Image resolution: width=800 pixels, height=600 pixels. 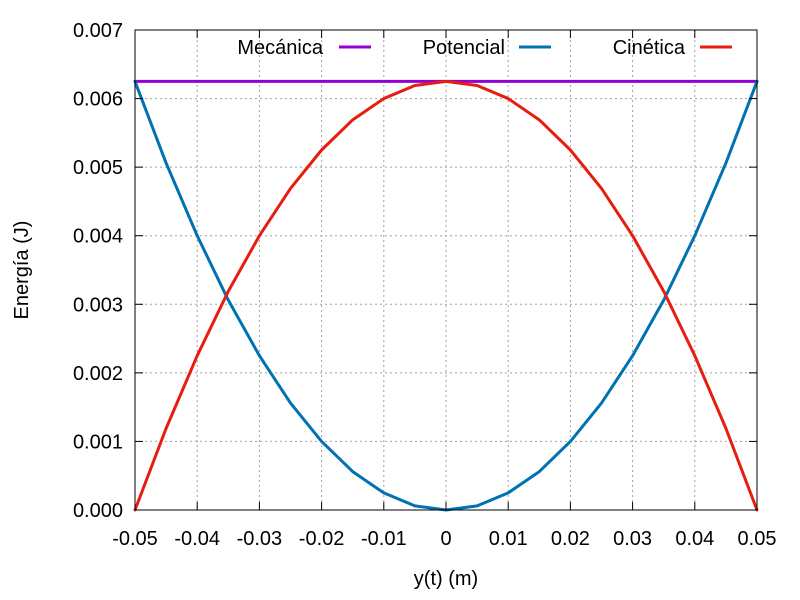 What do you see at coordinates (694, 539) in the screenshot?
I see `x-tick-label: 0.04` at bounding box center [694, 539].